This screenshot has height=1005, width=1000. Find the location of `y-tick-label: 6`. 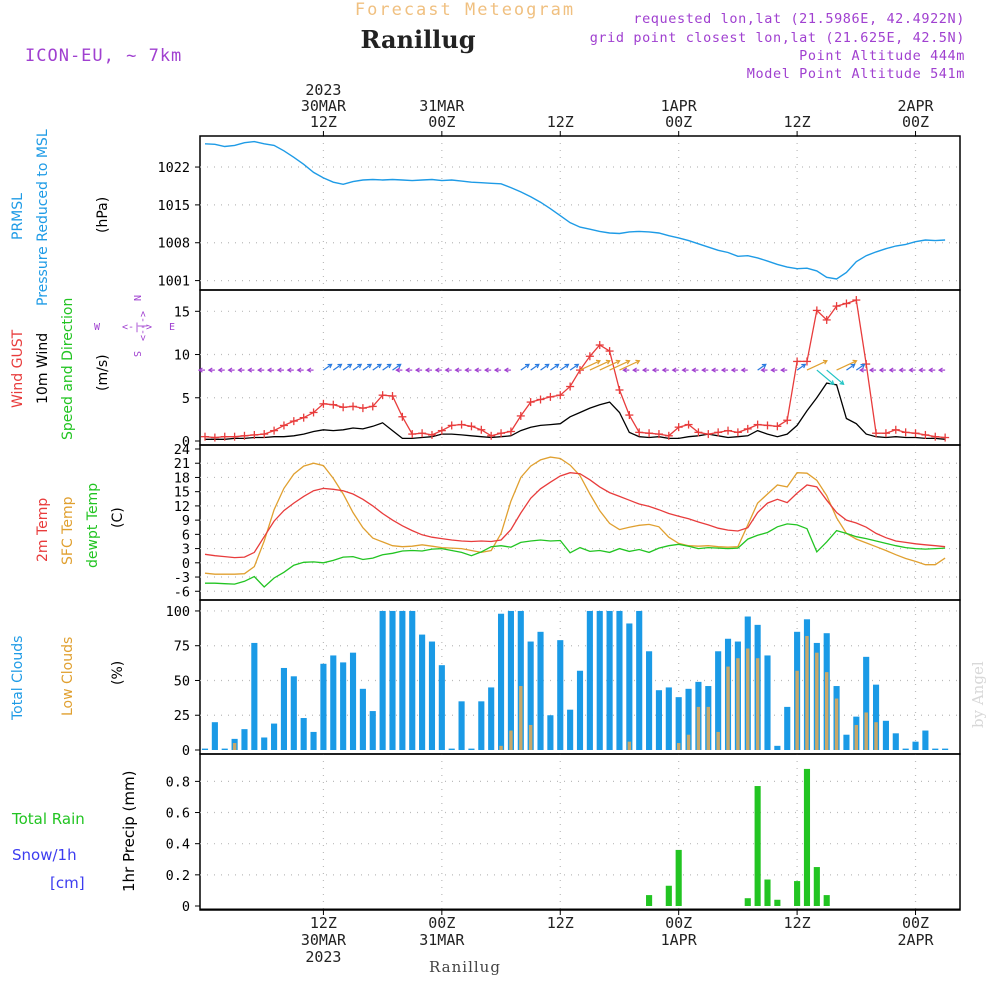

y-tick-label: 6 is located at coordinates (186, 535).